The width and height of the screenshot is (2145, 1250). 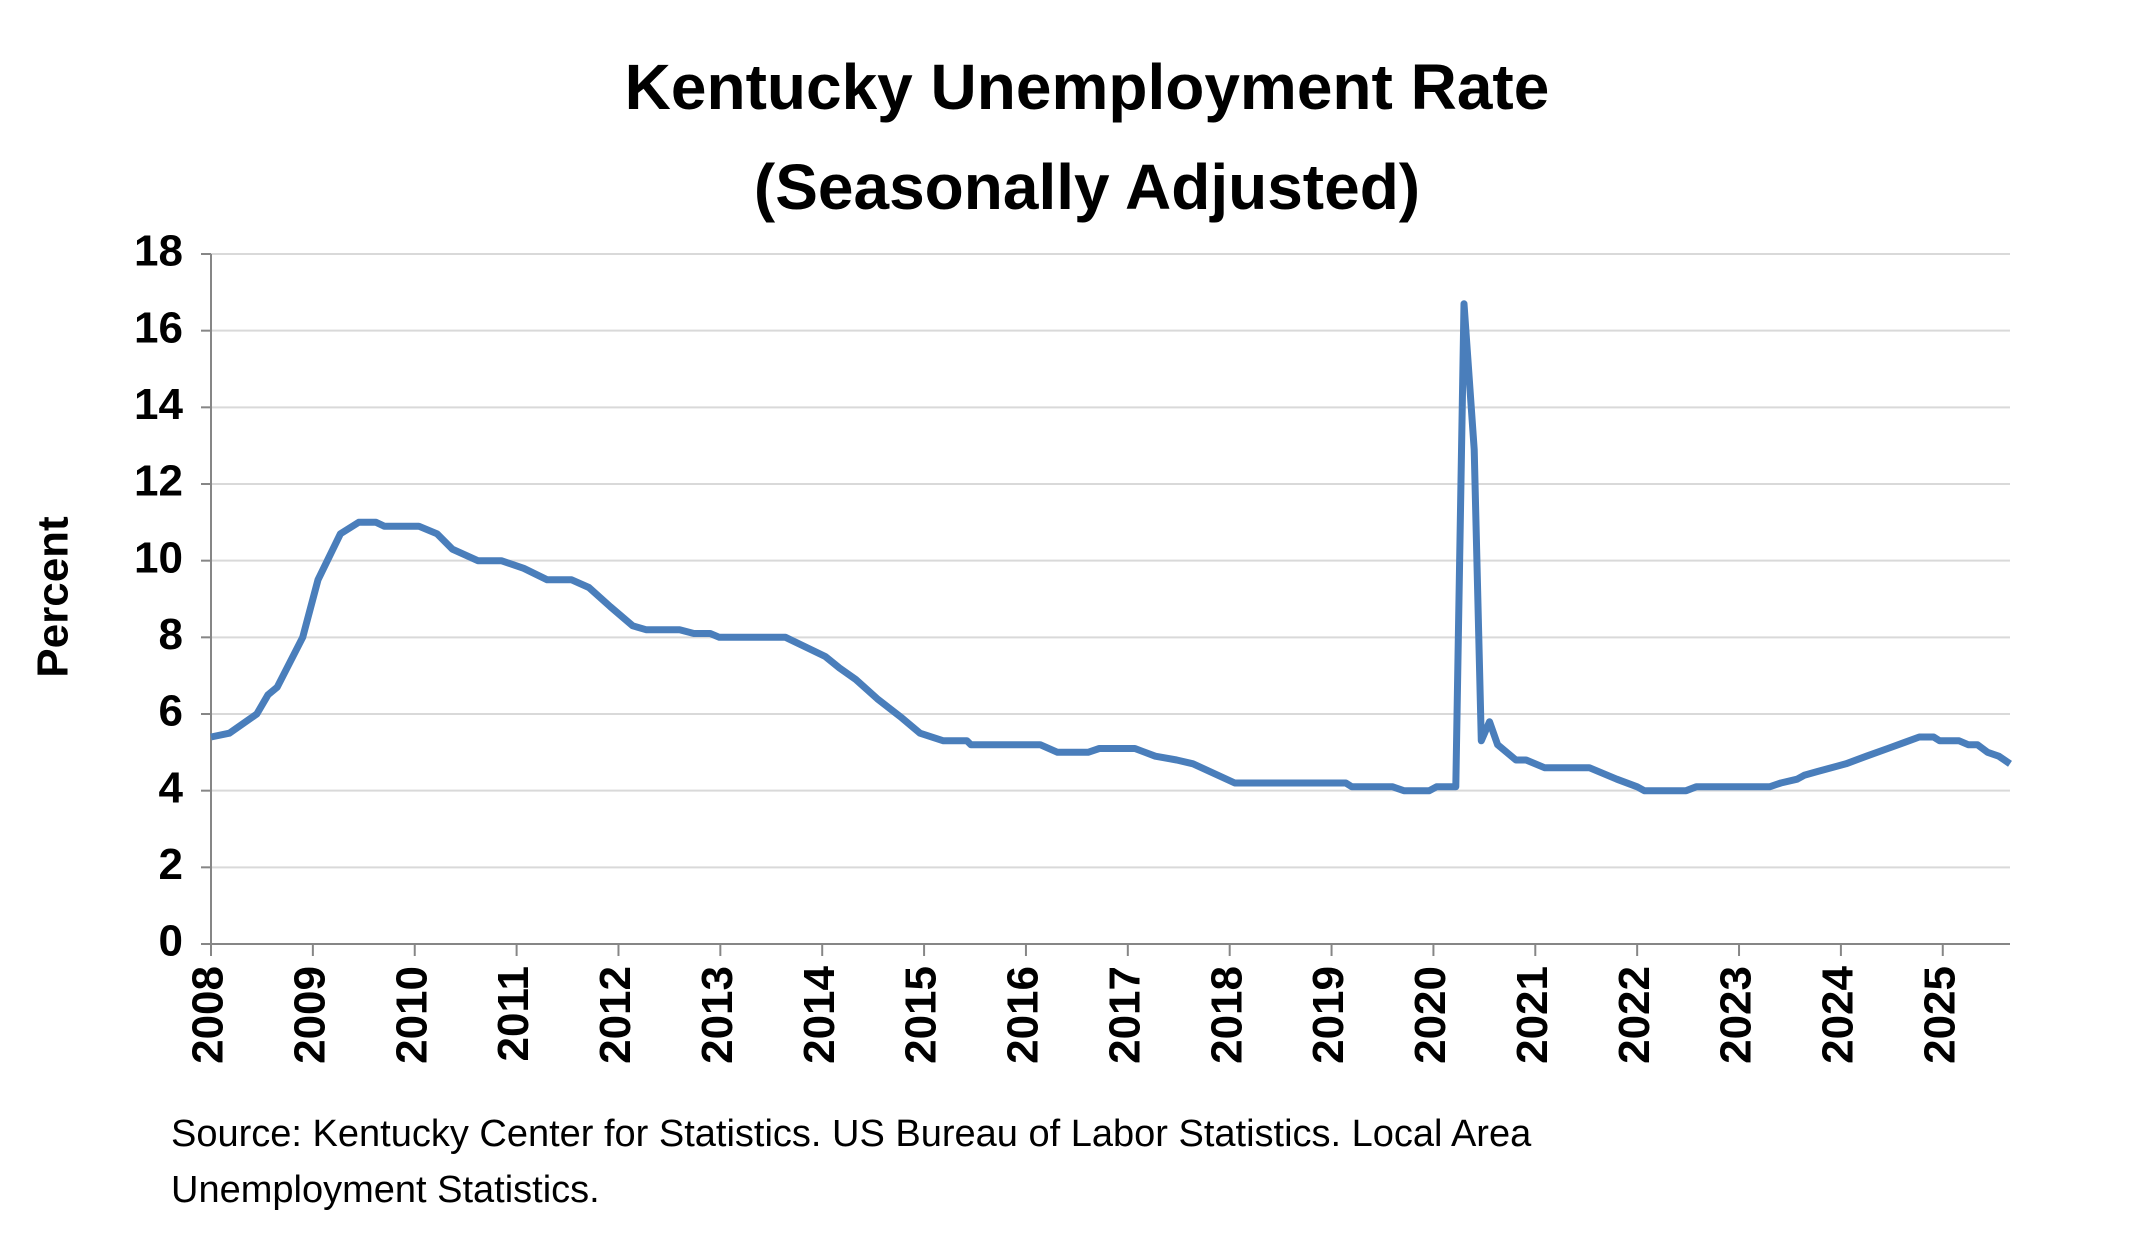 I want to click on x-tick-label: 2012, so click(x=615, y=1015).